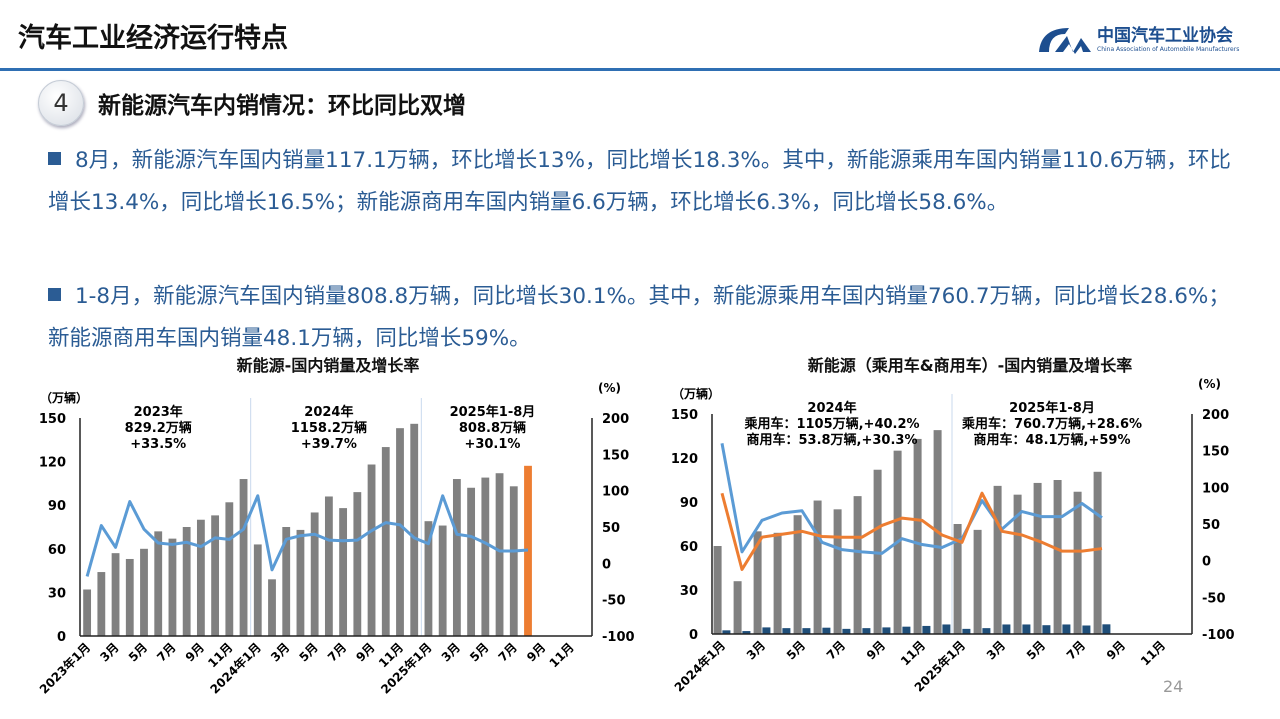 The width and height of the screenshot is (1280, 719). Describe the element at coordinates (153, 38) in the screenshot. I see `page-title: 汽车工业经济运行特点` at that location.